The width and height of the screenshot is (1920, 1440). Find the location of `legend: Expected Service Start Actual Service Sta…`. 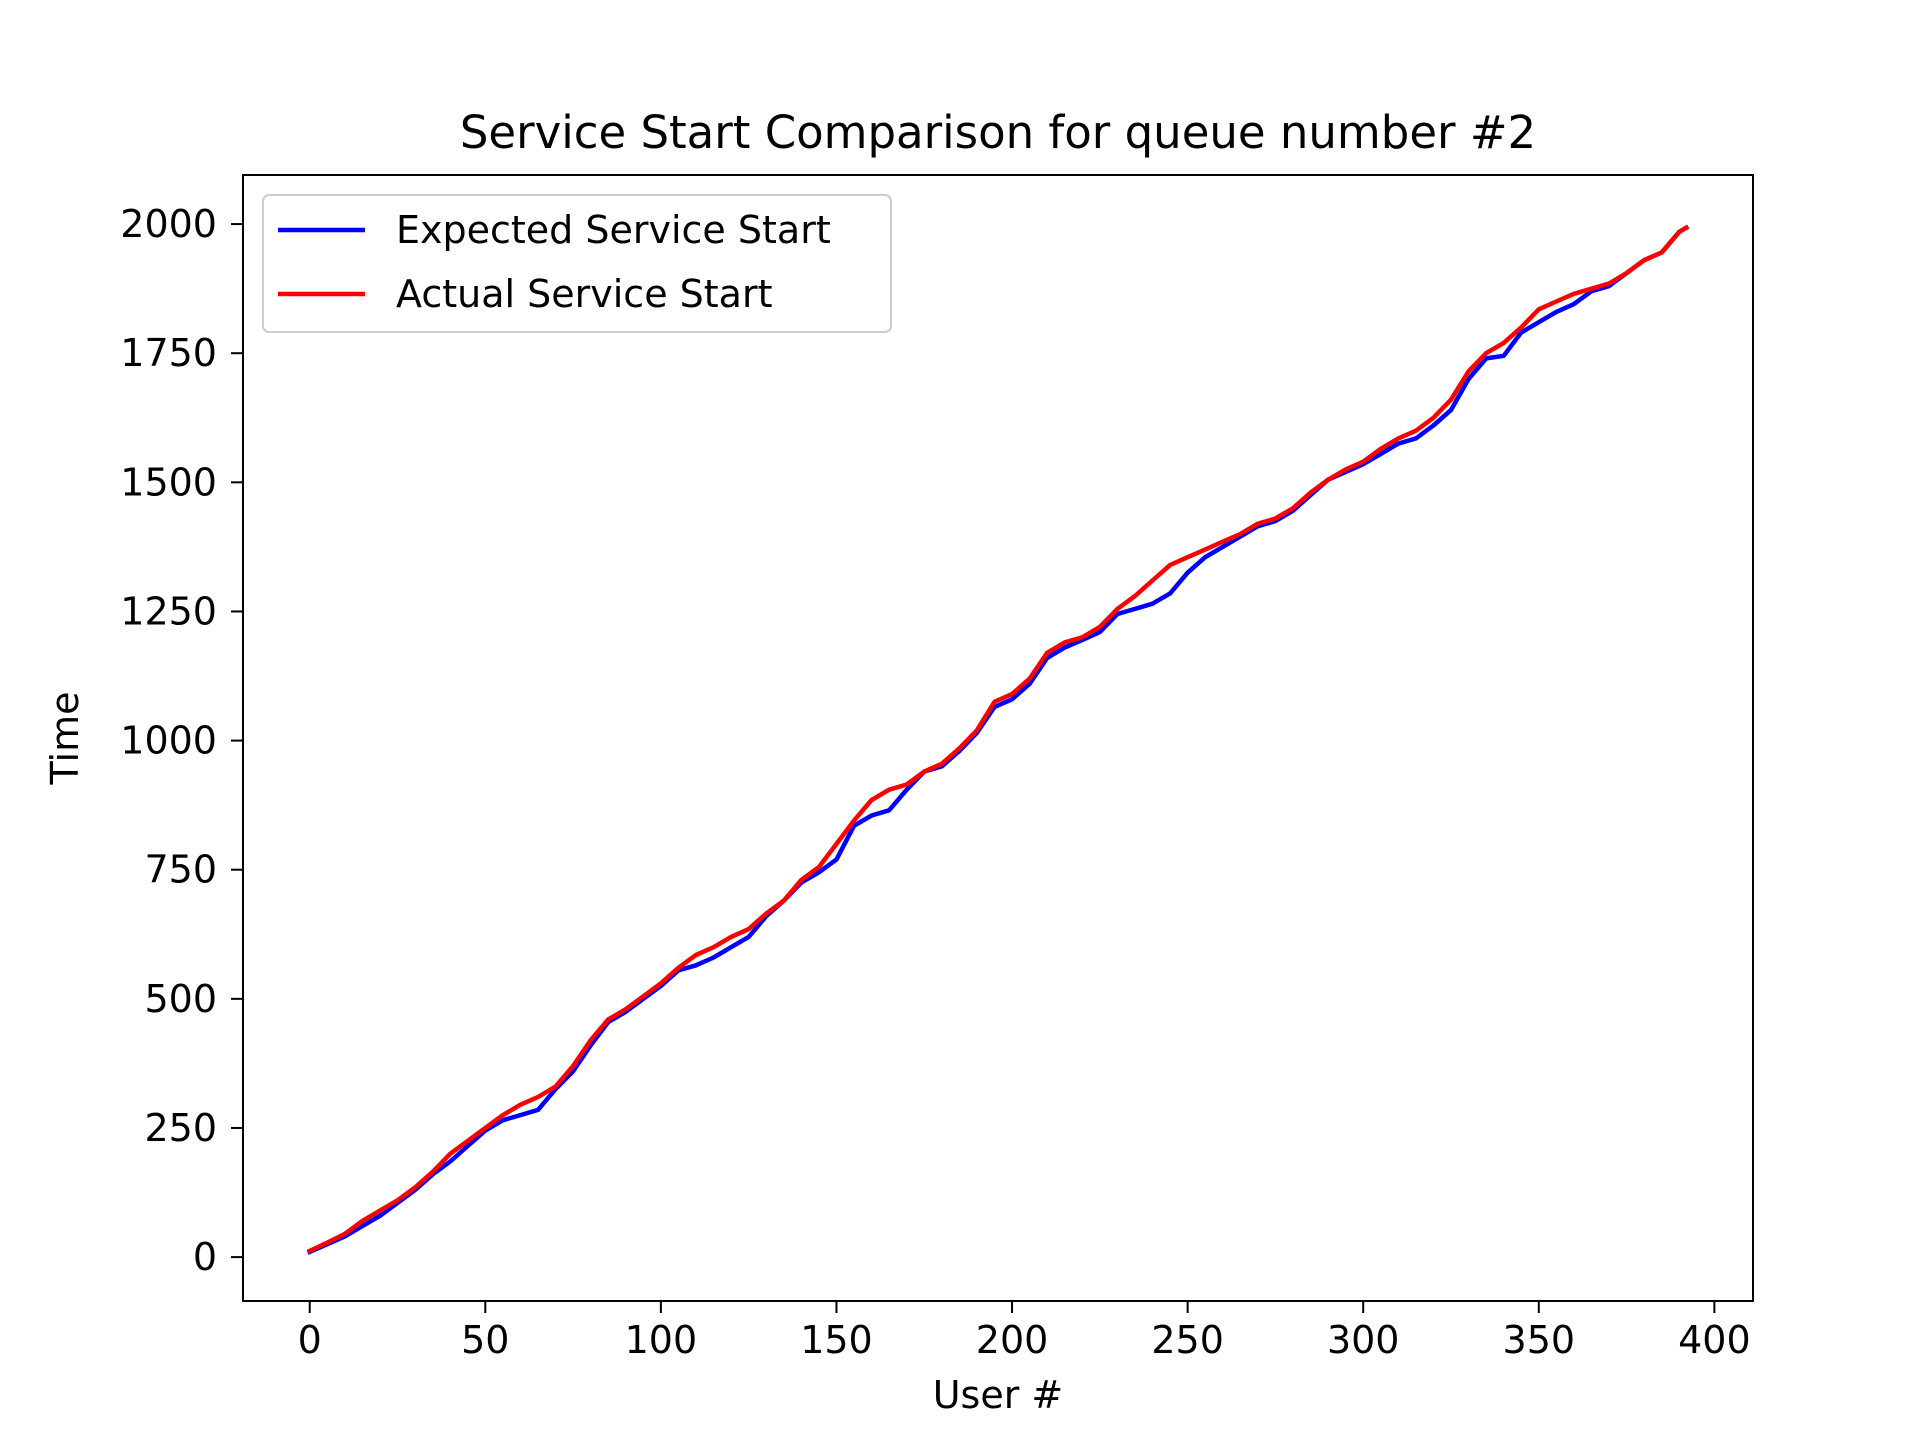

legend: Expected Service Start Actual Service Sta… is located at coordinates (577, 263).